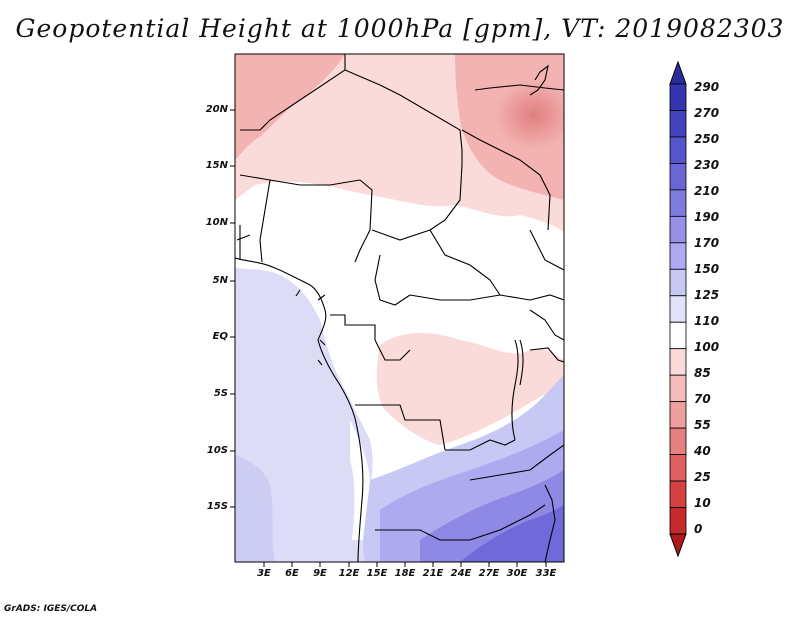 This screenshot has height=618, width=800. What do you see at coordinates (546, 573) in the screenshot?
I see `lon-label-33e: 33E` at bounding box center [546, 573].